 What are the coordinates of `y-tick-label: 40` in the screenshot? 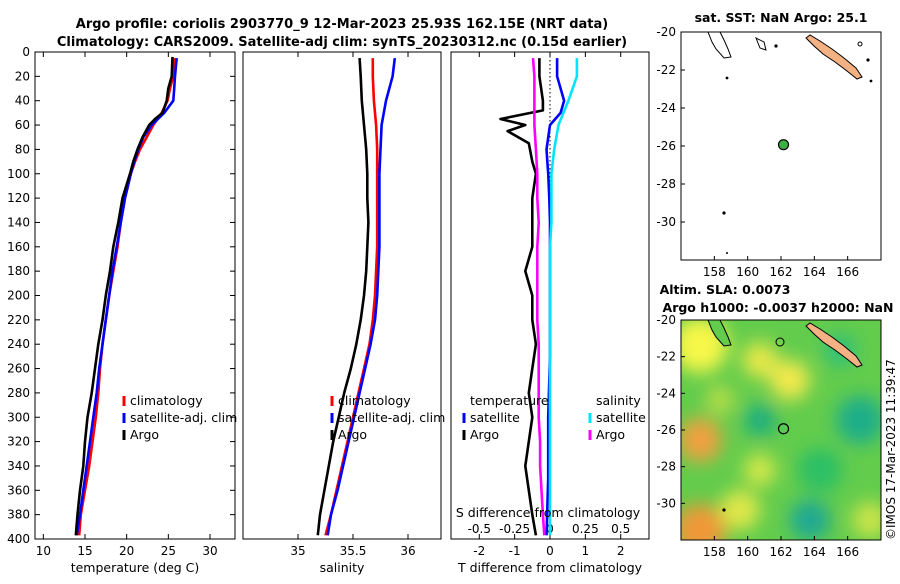 It's located at (22, 101).